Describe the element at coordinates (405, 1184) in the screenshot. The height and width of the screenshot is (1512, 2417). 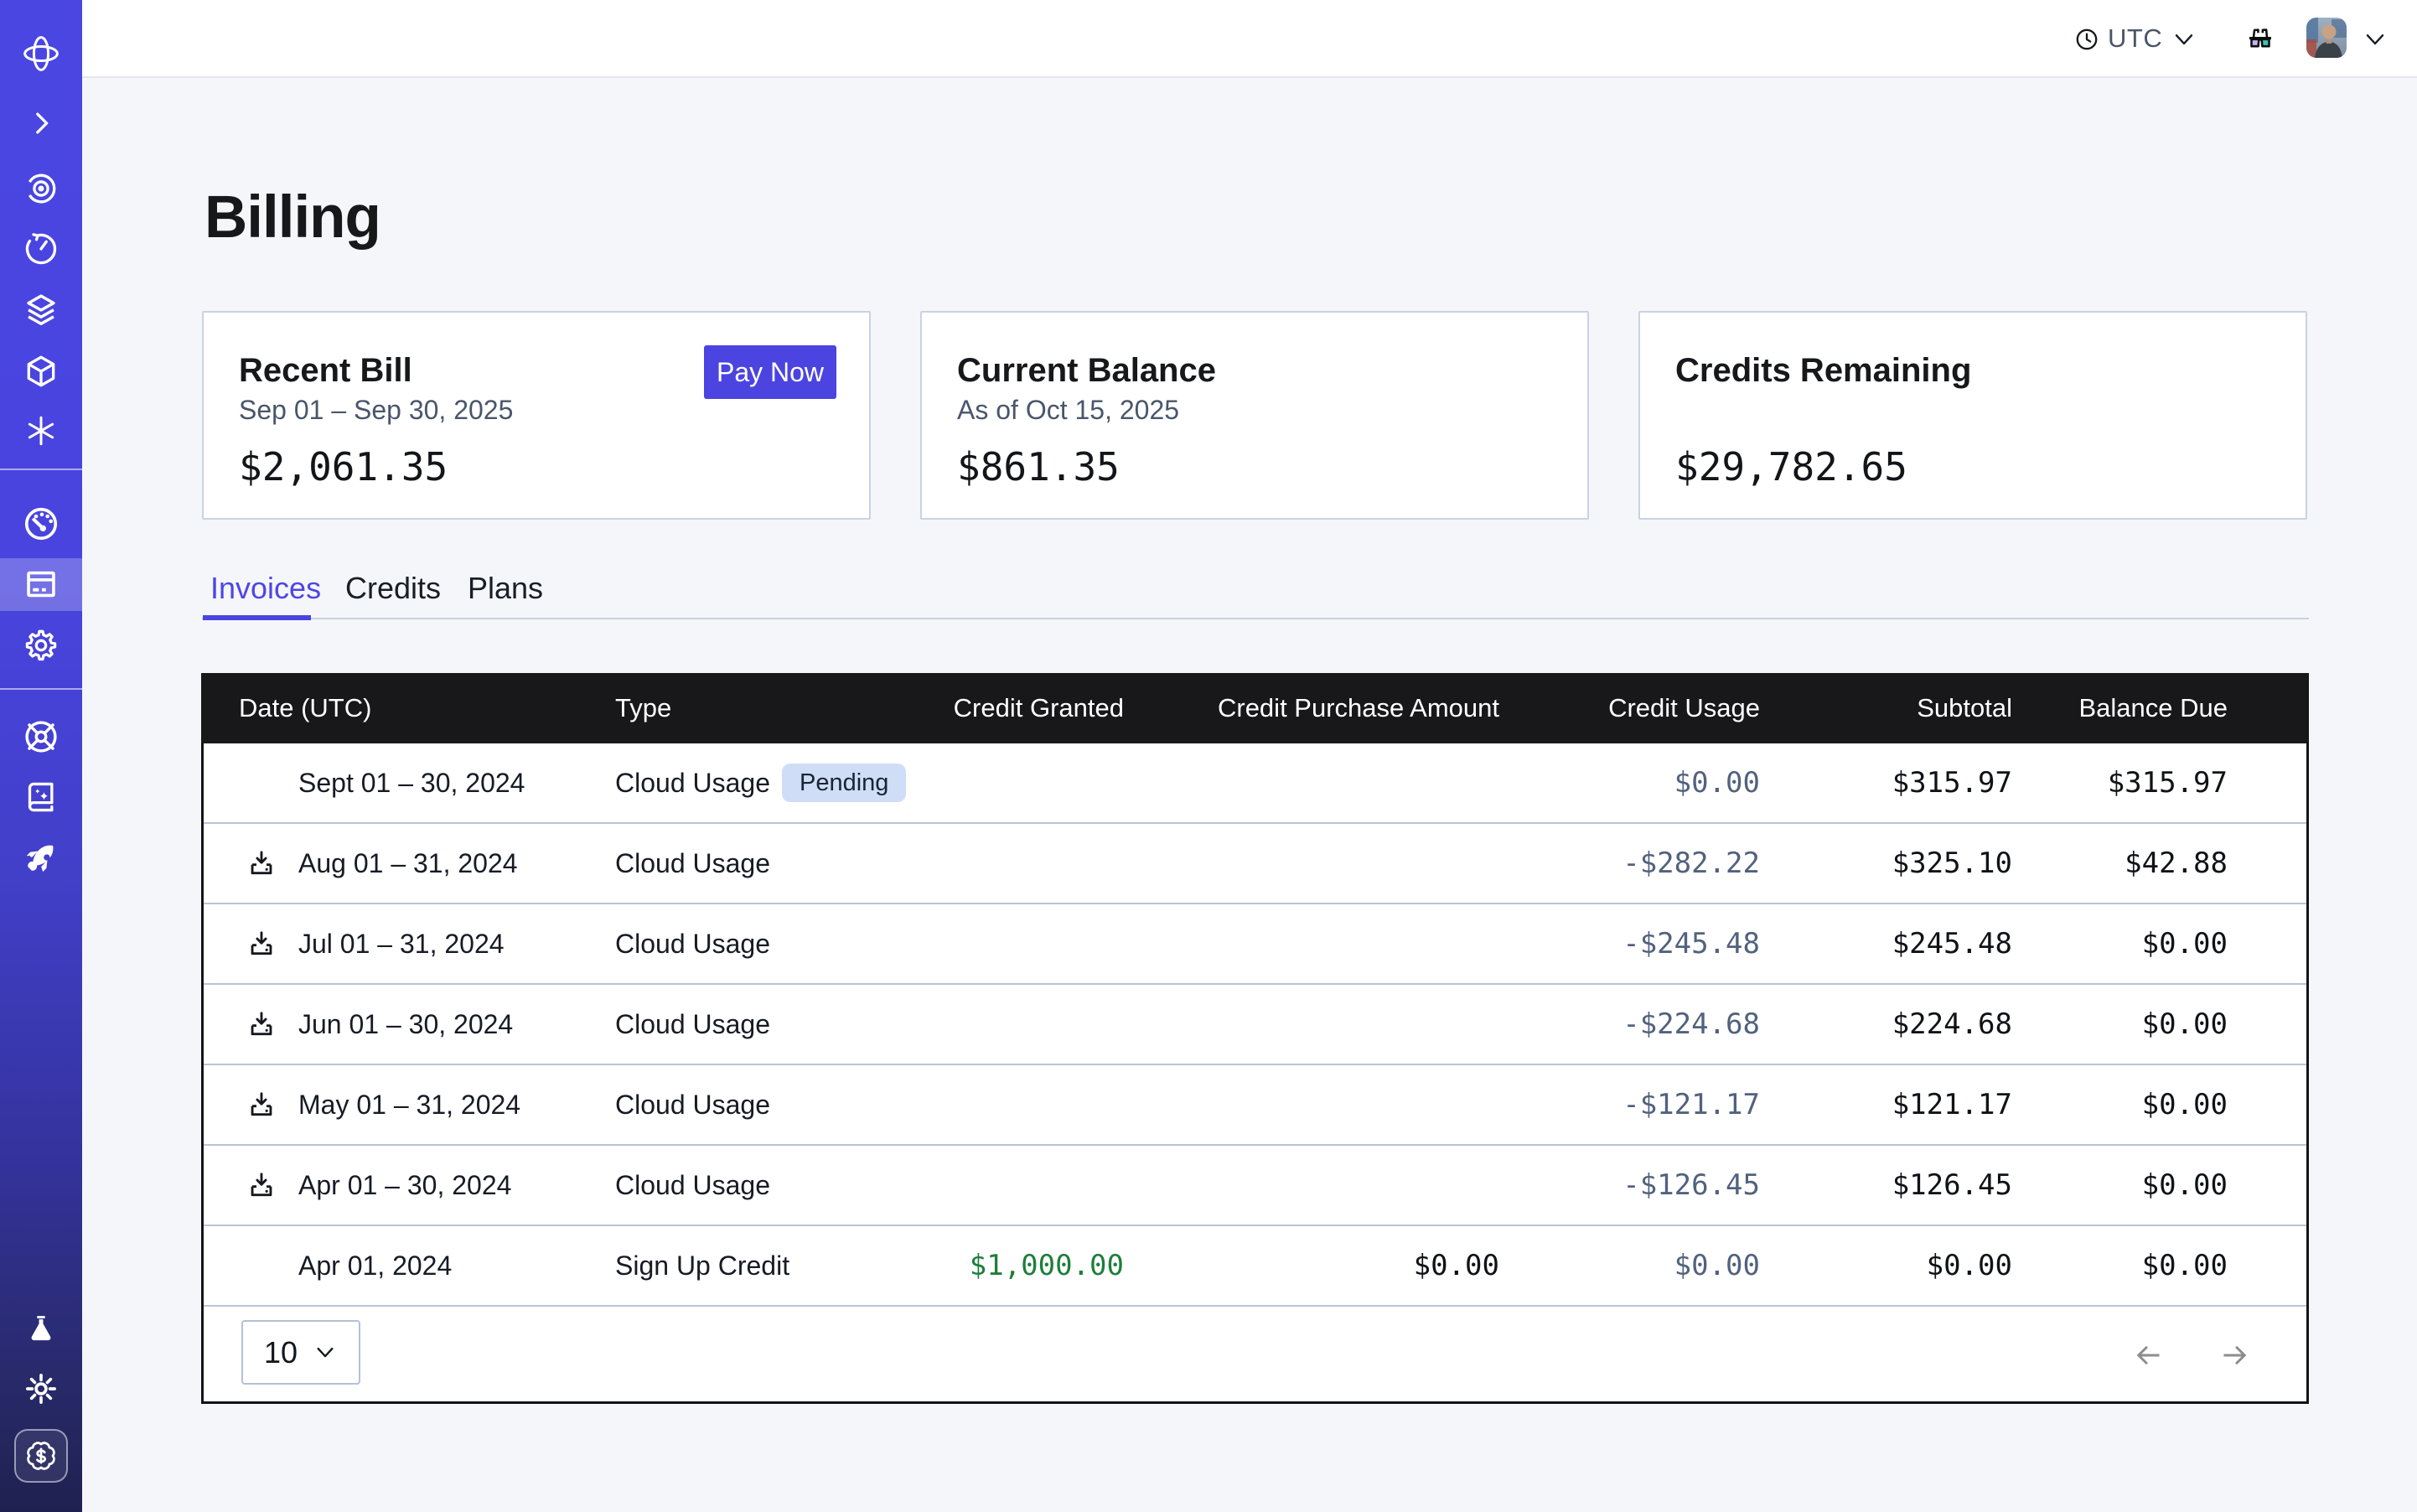
I see `invoice-period: Apr 01 – 30, 2024` at that location.